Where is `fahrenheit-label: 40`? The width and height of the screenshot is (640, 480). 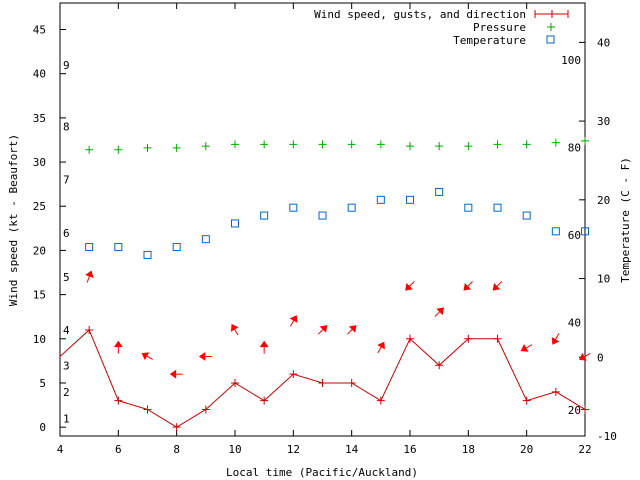 fahrenheit-label: 40 is located at coordinates (574, 322).